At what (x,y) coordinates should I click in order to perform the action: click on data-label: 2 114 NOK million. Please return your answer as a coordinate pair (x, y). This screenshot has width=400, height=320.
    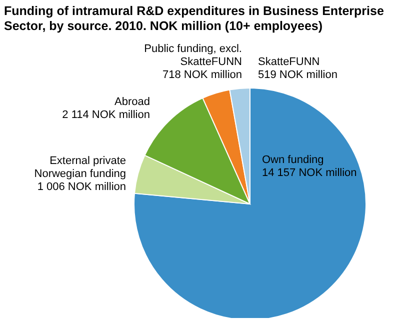
    Looking at the image, I should click on (106, 115).